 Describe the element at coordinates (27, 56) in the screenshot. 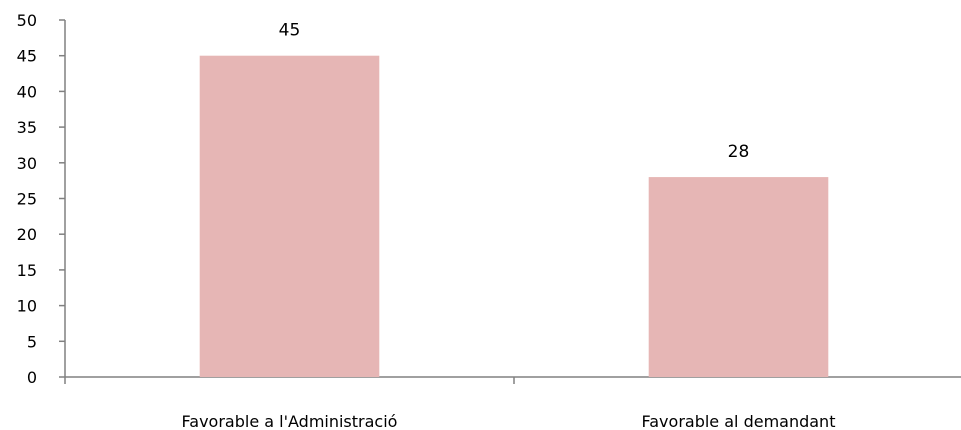

I see `y-tick-label: 45` at that location.